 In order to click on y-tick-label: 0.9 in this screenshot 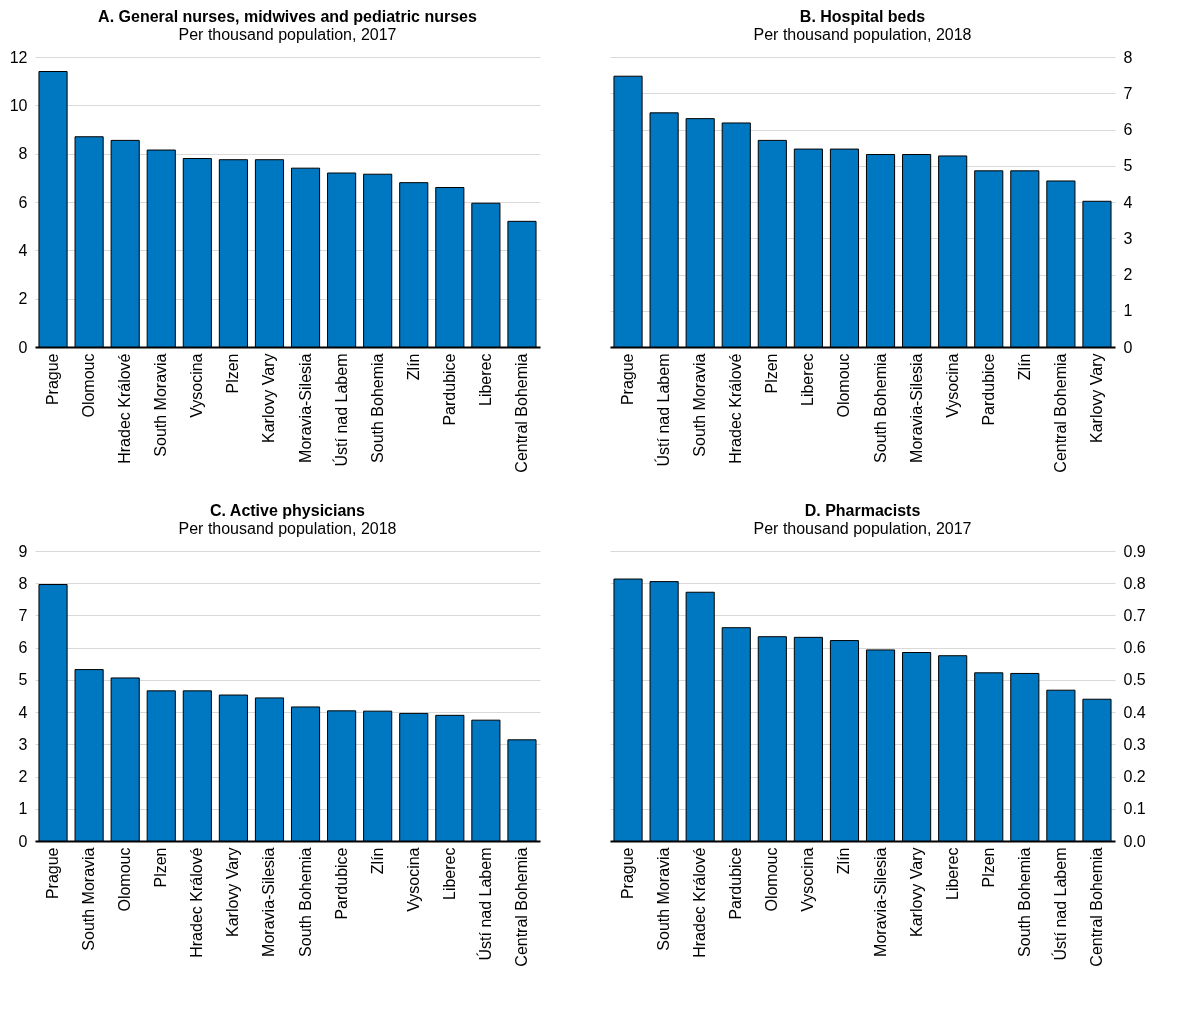, I will do `click(1134, 551)`.